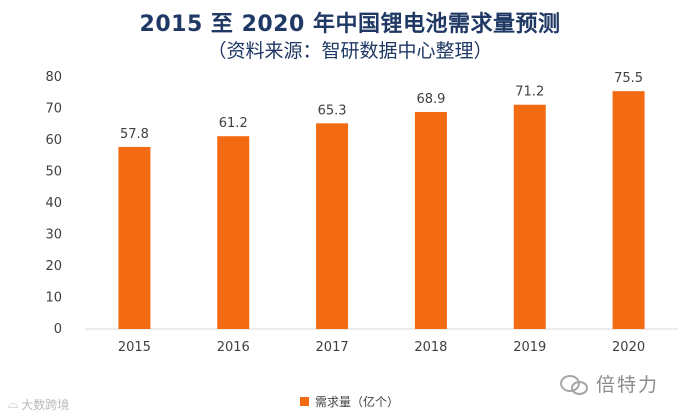  What do you see at coordinates (53, 266) in the screenshot?
I see `y-tick-label: 20` at bounding box center [53, 266].